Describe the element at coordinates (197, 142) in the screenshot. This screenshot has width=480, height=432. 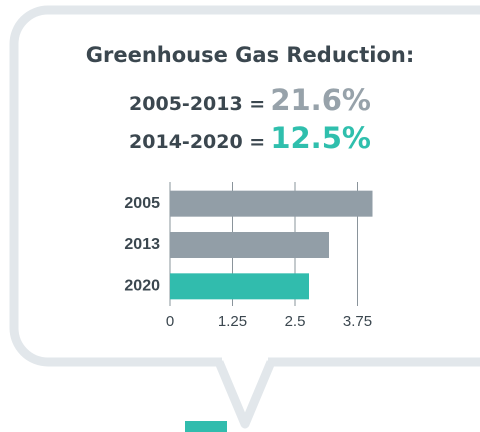
I see `headline-label: 2014-2020 =` at that location.